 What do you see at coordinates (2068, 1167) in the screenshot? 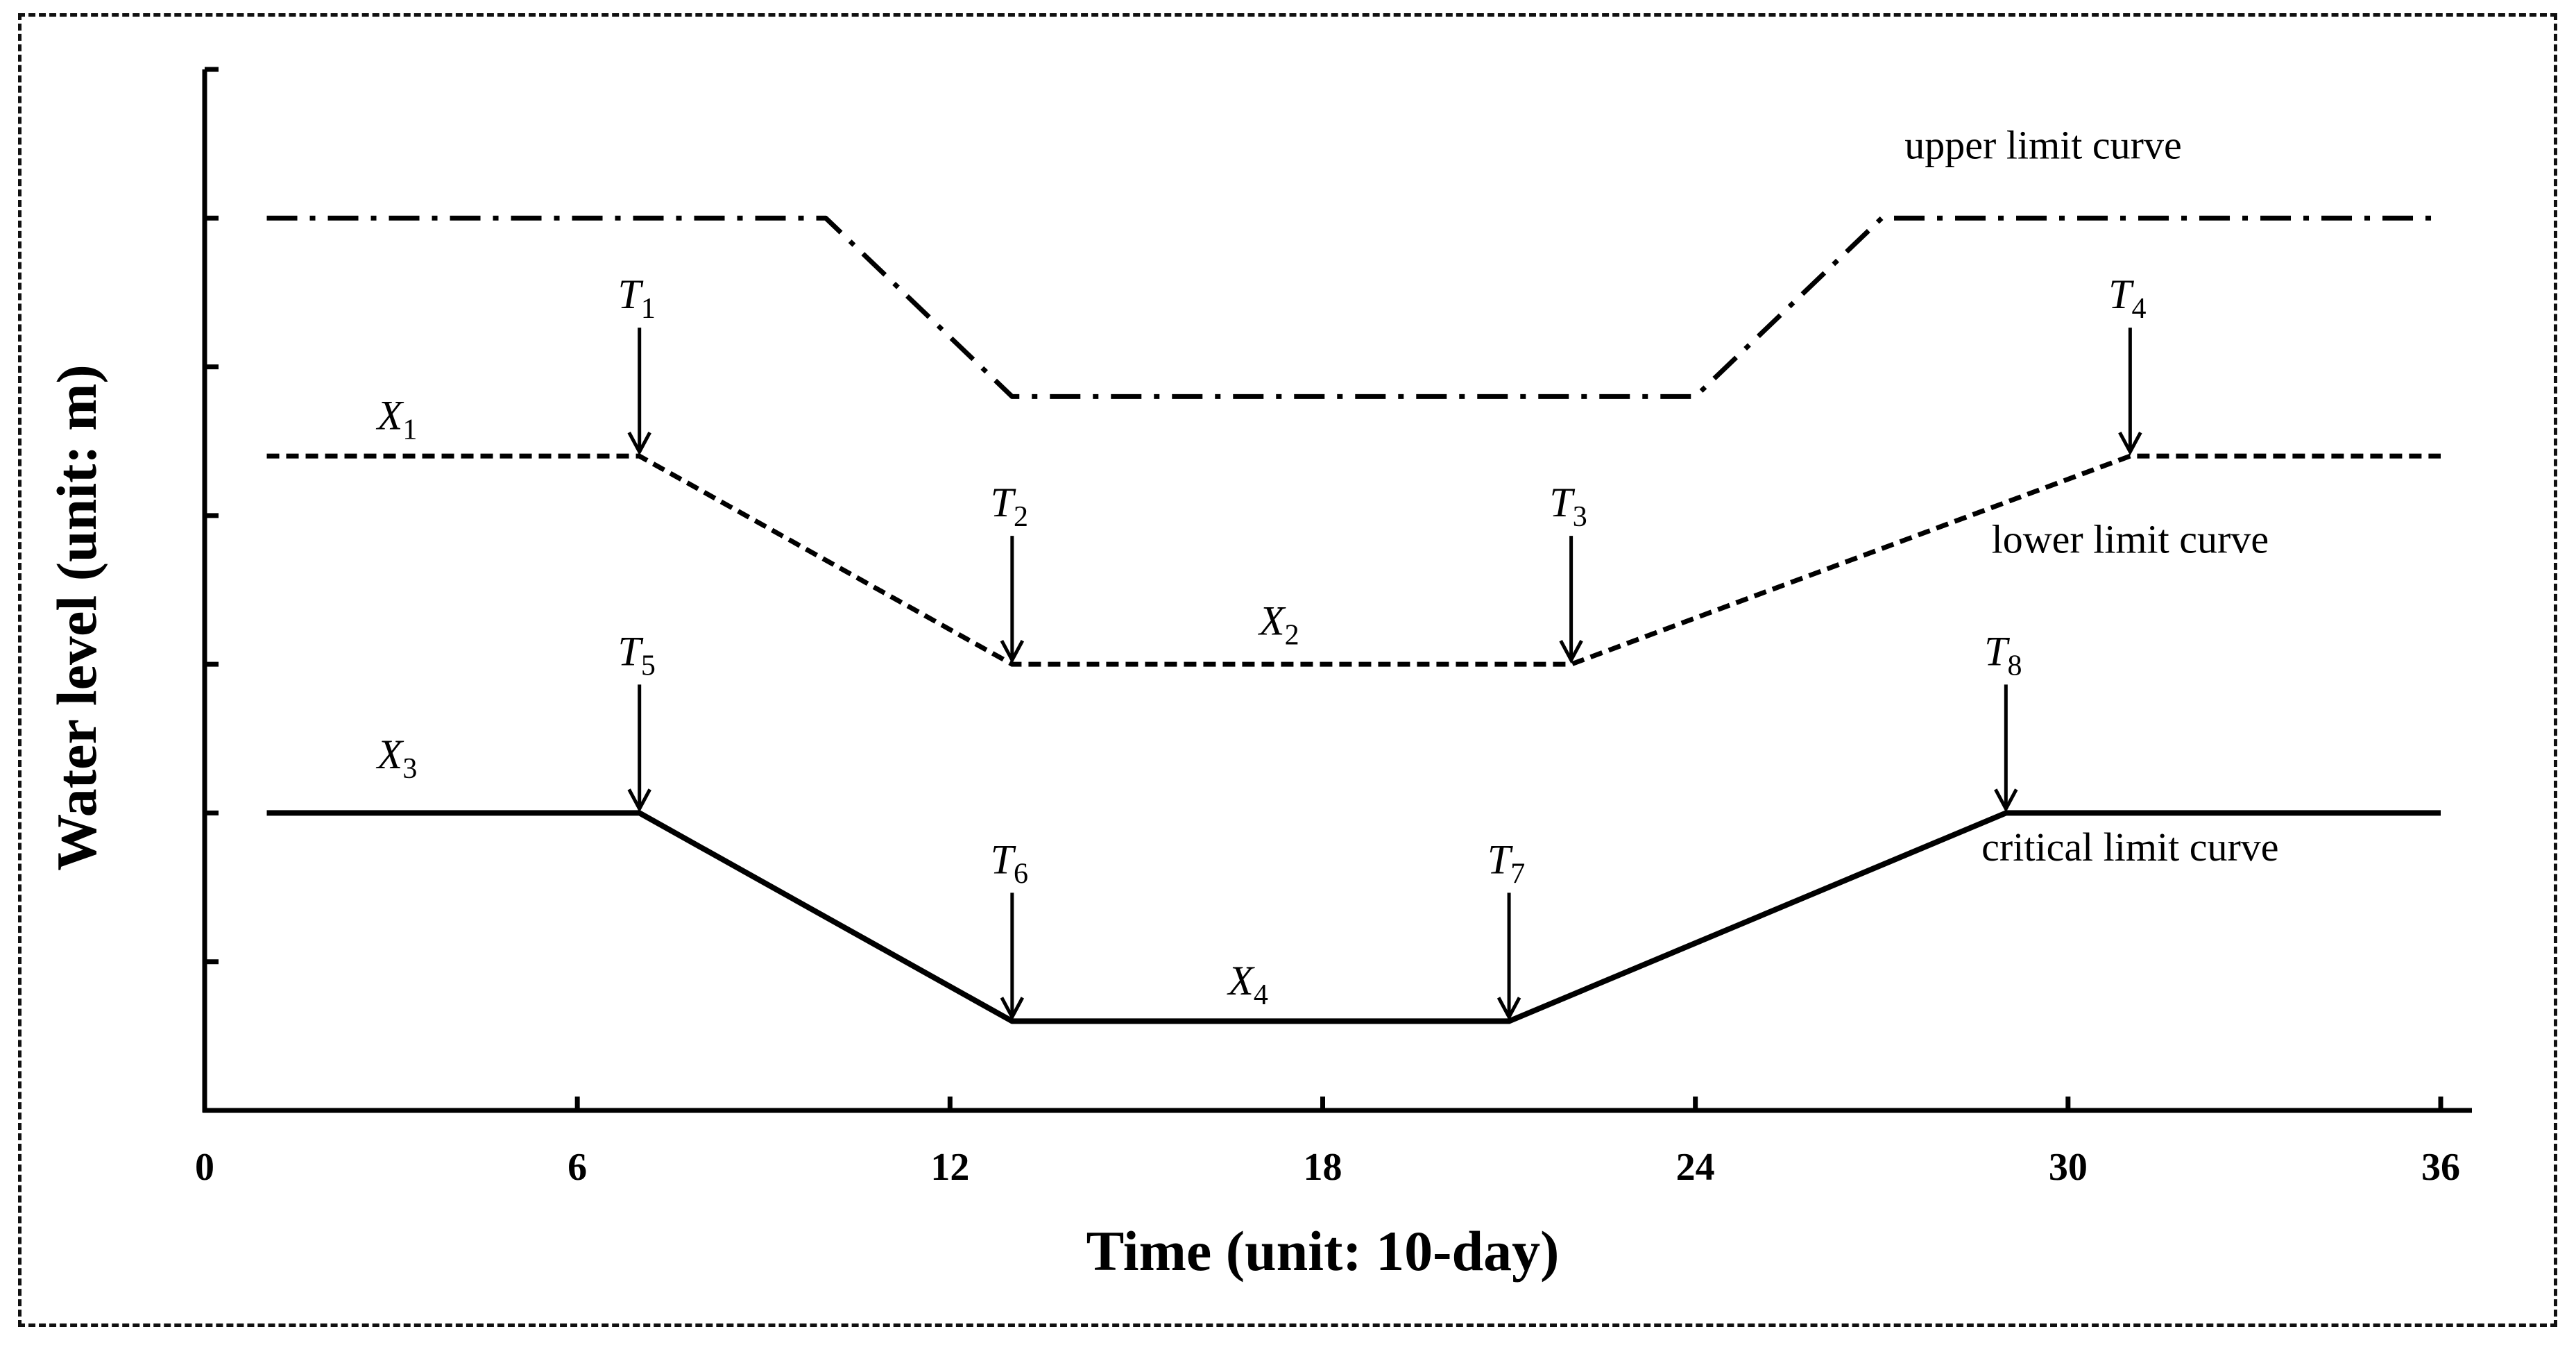
I see `x-tick-label: 30` at bounding box center [2068, 1167].